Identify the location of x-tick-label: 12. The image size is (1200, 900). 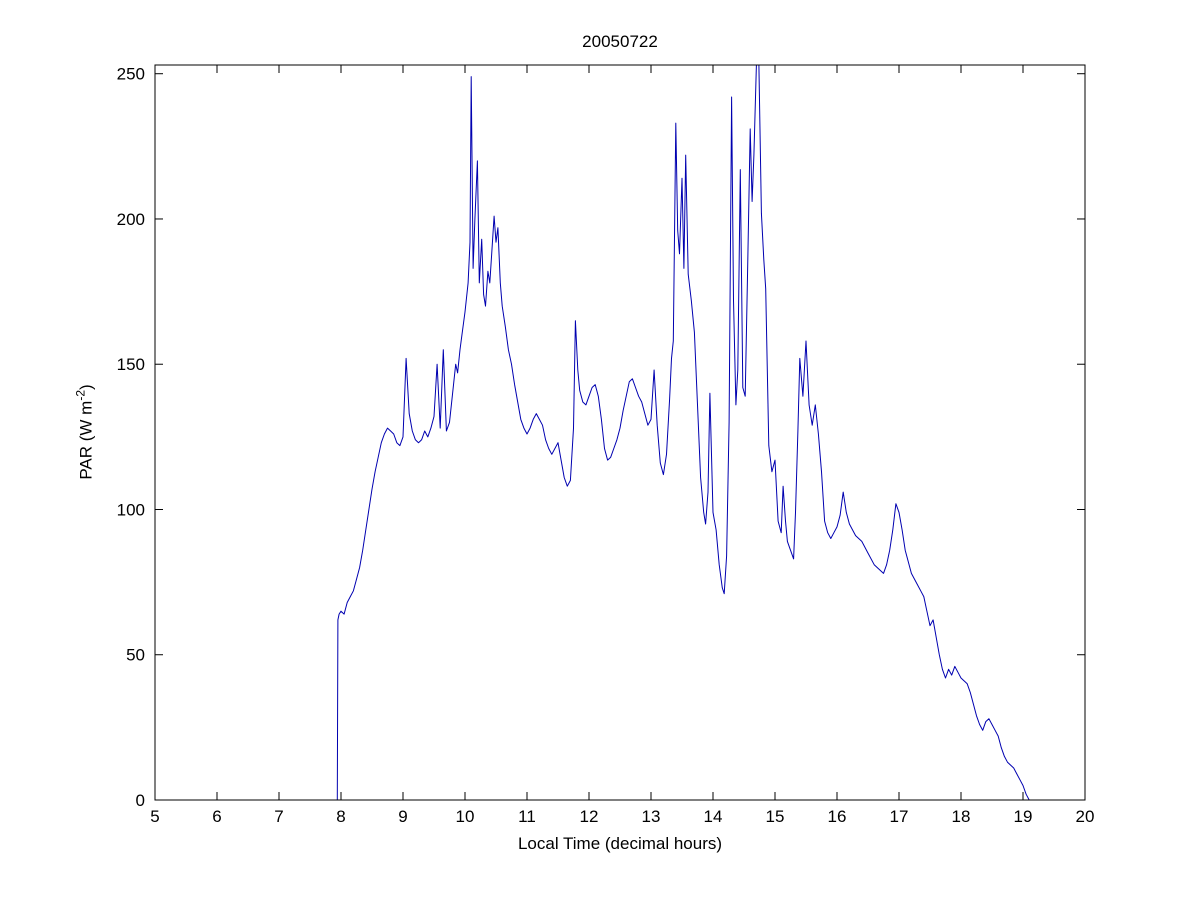
(589, 816).